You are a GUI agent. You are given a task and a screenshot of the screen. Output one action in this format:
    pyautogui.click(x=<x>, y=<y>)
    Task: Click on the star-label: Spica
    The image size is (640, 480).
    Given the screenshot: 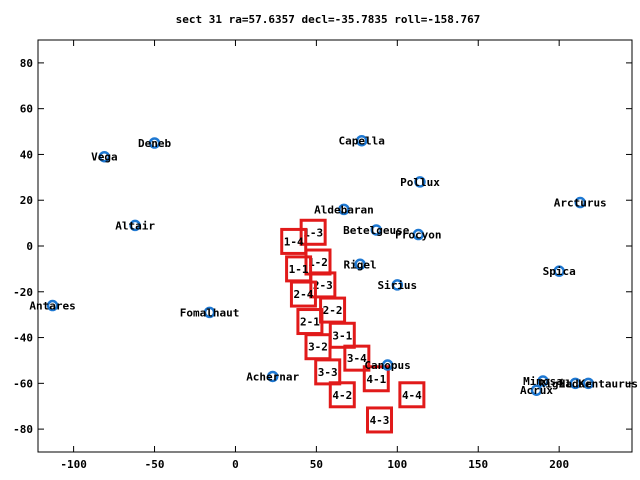 What is the action you would take?
    pyautogui.click(x=559, y=271)
    